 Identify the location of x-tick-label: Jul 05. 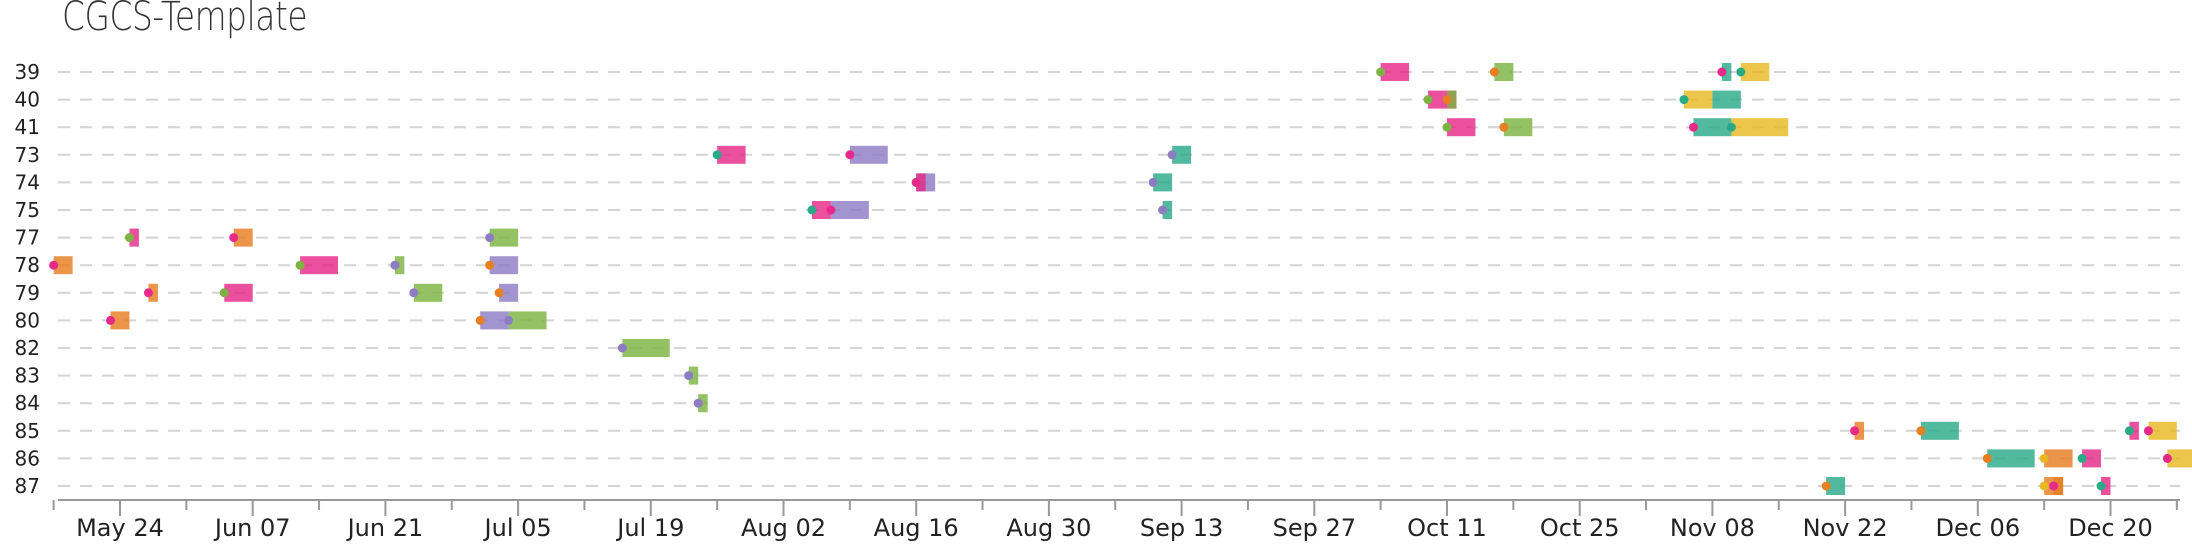
(517, 528).